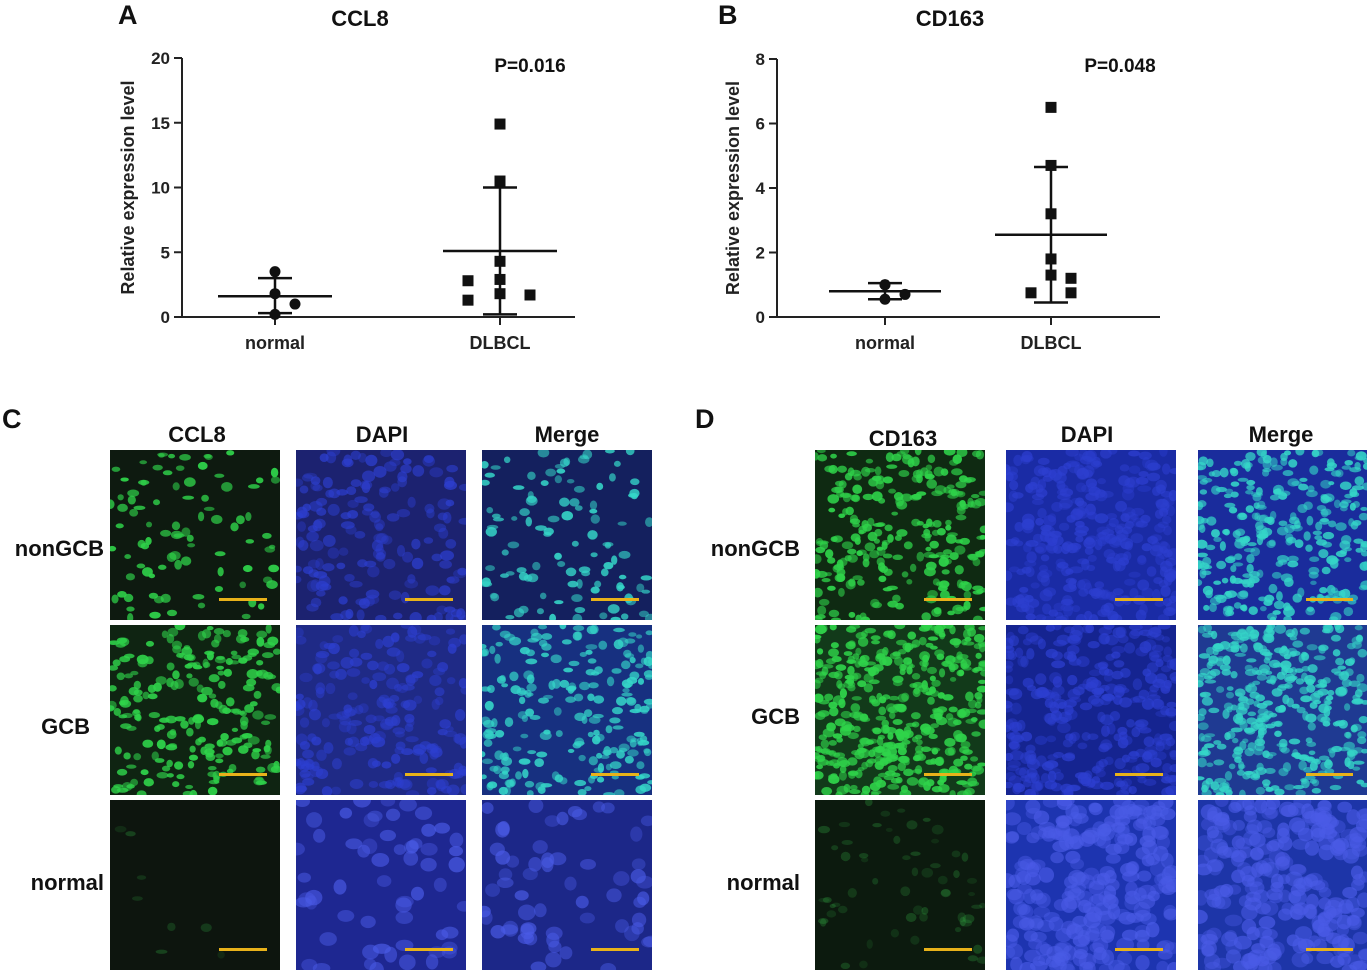 This screenshot has width=1367, height=971. Describe the element at coordinates (1091, 710) in the screenshot. I see `micrograph-d-gcb-dapi` at that location.